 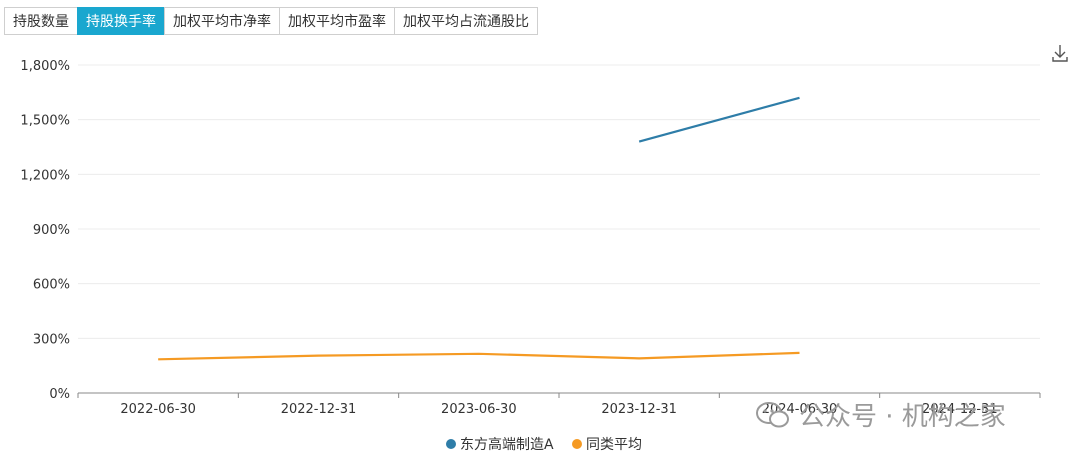 I want to click on metric-tabs: 持股数量 持股换手率 加权平均市净率 加权平均市盈率 加权平均占流通股比, so click(x=271, y=21).